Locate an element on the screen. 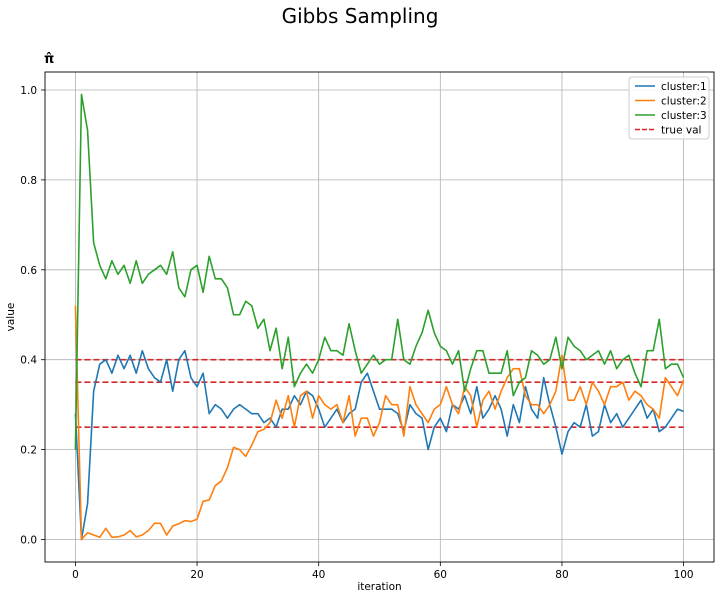 This screenshot has width=720, height=599. legend-label: true val is located at coordinates (681, 131).